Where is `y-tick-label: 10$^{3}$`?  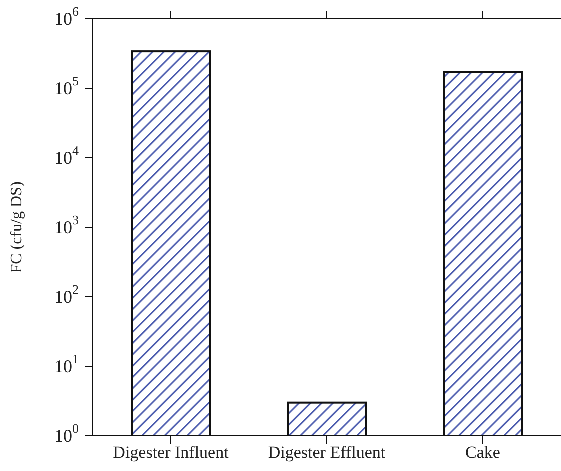
y-tick-label: 10$^{3}$ is located at coordinates (66, 225).